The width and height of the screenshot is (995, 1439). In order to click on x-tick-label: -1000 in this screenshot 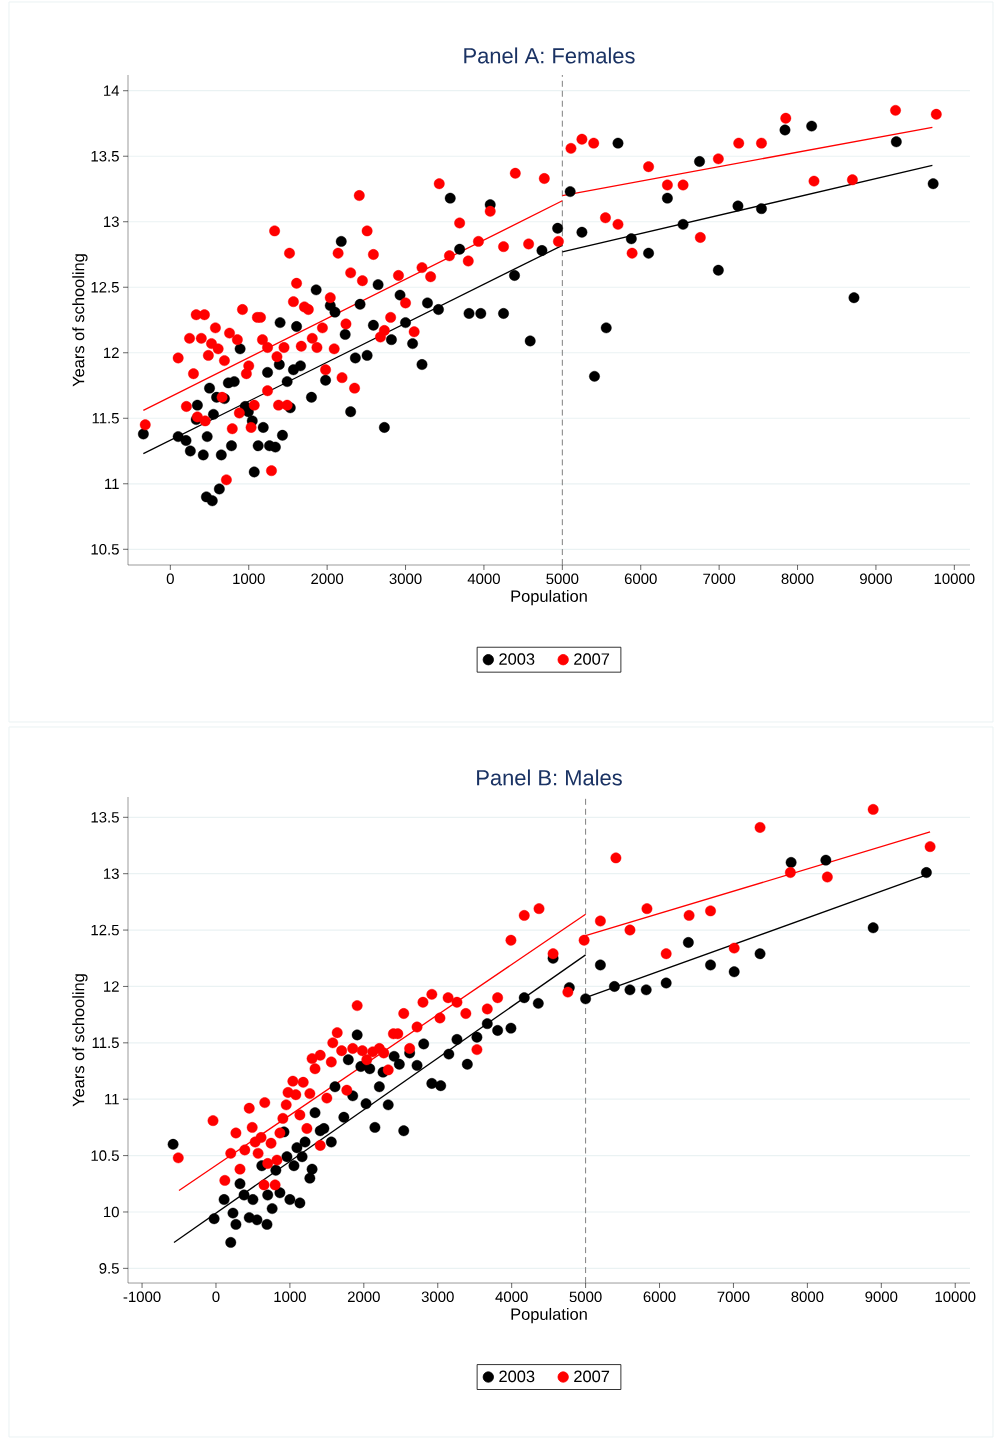, I will do `click(142, 1297)`.